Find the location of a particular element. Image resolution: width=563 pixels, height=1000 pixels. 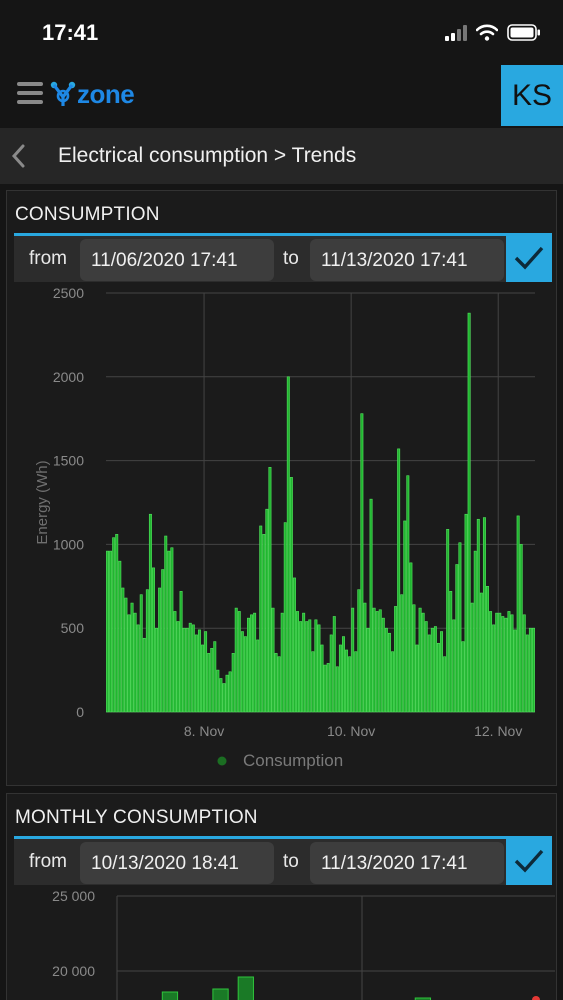

legend-marker is located at coordinates (222, 761).